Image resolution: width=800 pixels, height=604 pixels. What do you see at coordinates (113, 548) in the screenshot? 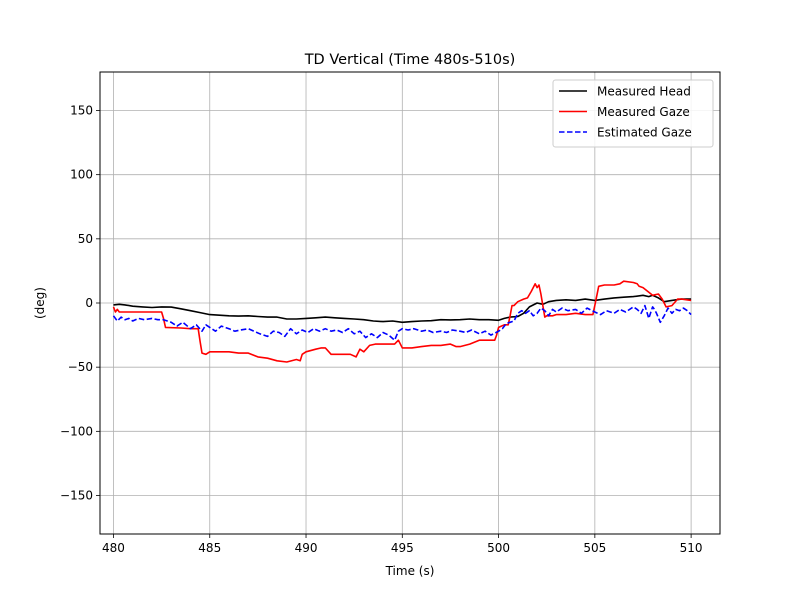
I see `x-tick-label: 480` at bounding box center [113, 548].